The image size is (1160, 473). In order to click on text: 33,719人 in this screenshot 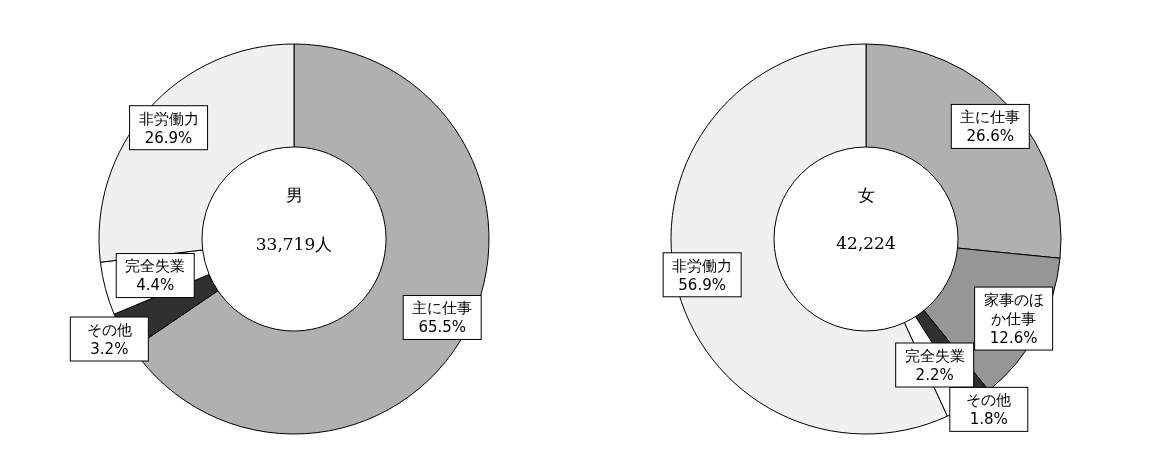, I will do `click(294, 244)`.